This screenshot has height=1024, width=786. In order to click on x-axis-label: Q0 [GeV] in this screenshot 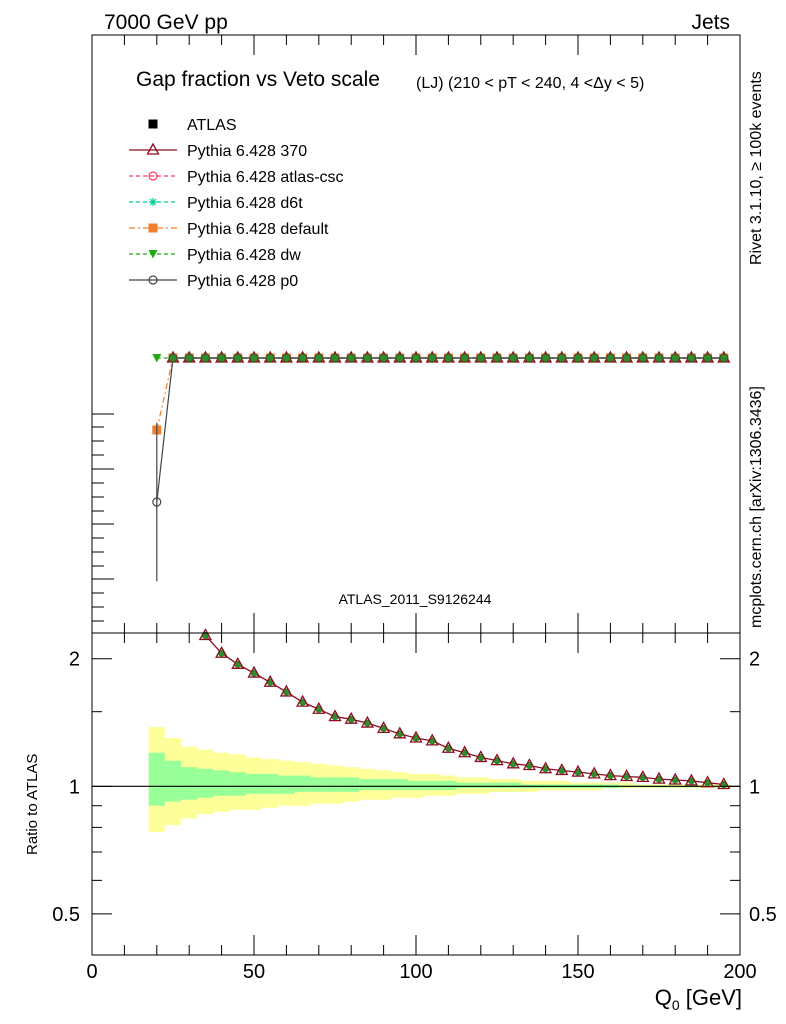, I will do `click(698, 999)`.